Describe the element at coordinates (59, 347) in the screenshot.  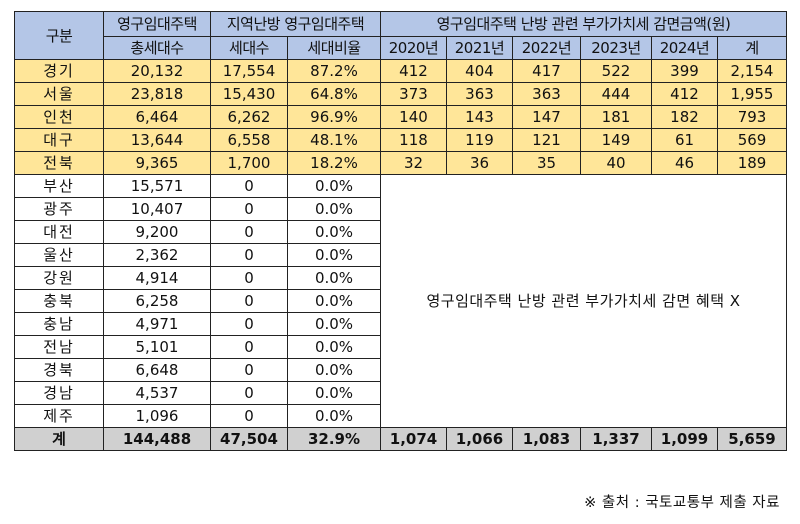
I see `table-cell: 전남` at that location.